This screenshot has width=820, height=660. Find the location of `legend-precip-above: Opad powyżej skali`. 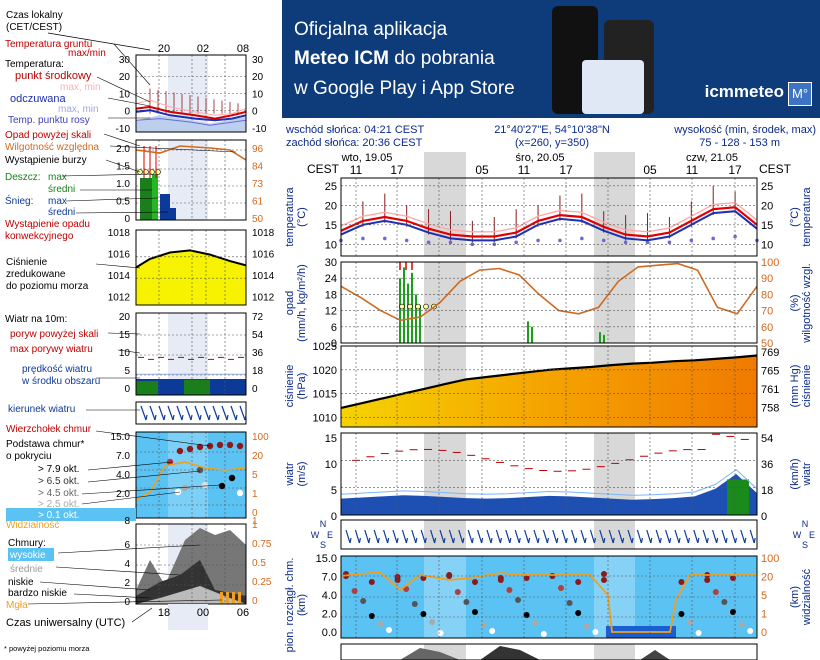

legend-precip-above: Opad powyżej skali is located at coordinates (48, 135).